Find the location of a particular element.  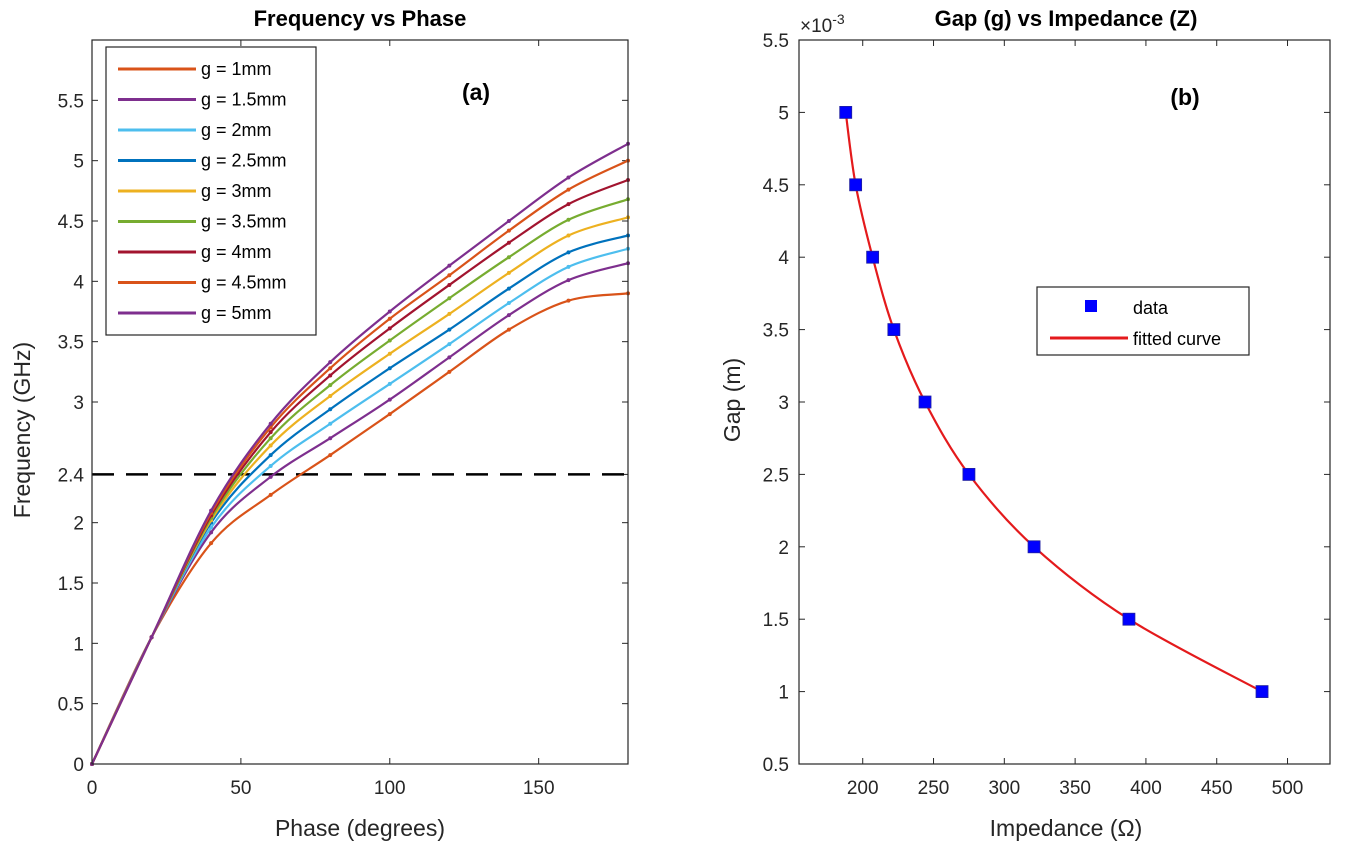

x-tick-label: 0 is located at coordinates (92, 788).